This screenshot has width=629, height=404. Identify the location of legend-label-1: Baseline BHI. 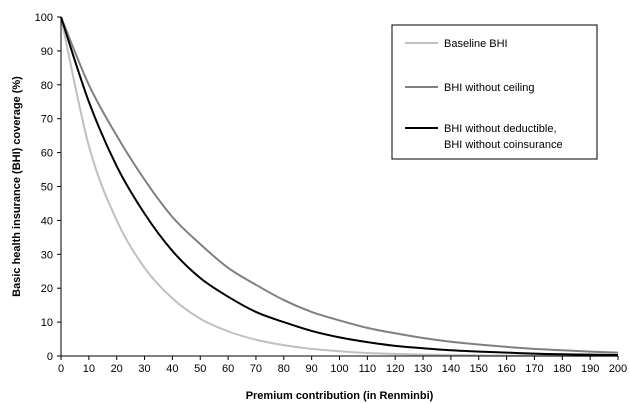
(476, 44).